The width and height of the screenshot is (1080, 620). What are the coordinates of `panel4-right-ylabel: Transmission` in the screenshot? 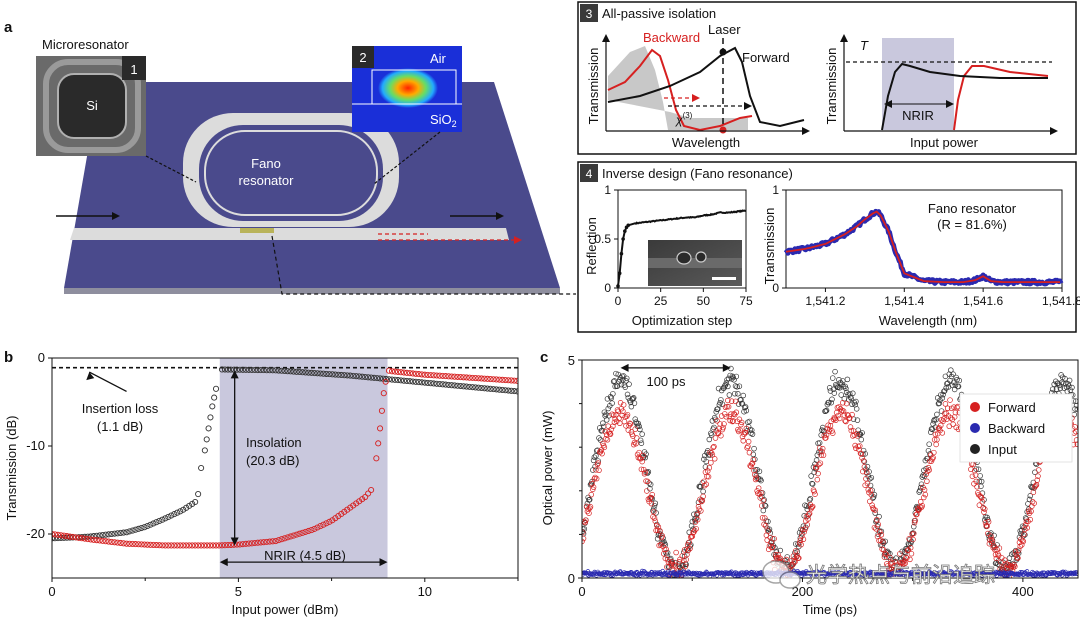 It's located at (769, 246).